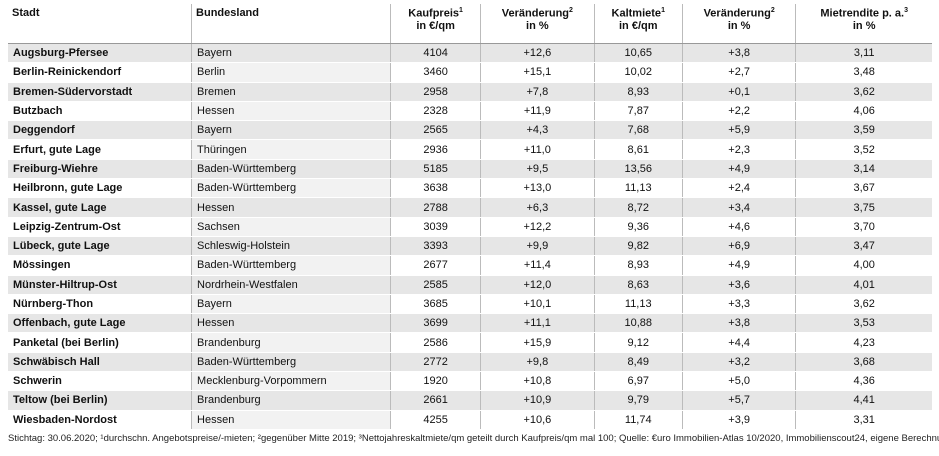 The image size is (939, 456). Describe the element at coordinates (100, 149) in the screenshot. I see `city-cell: Erfurt, gute Lage` at that location.